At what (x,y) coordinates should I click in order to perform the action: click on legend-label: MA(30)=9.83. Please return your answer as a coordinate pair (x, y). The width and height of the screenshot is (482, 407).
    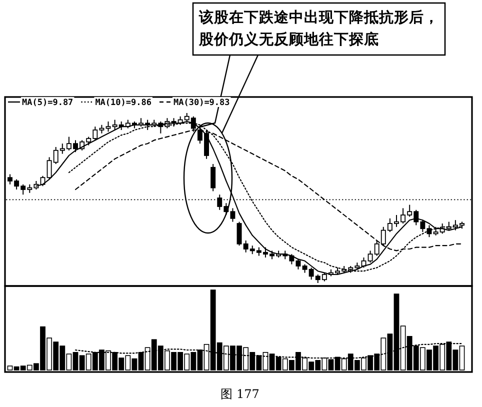
    Looking at the image, I should click on (201, 103).